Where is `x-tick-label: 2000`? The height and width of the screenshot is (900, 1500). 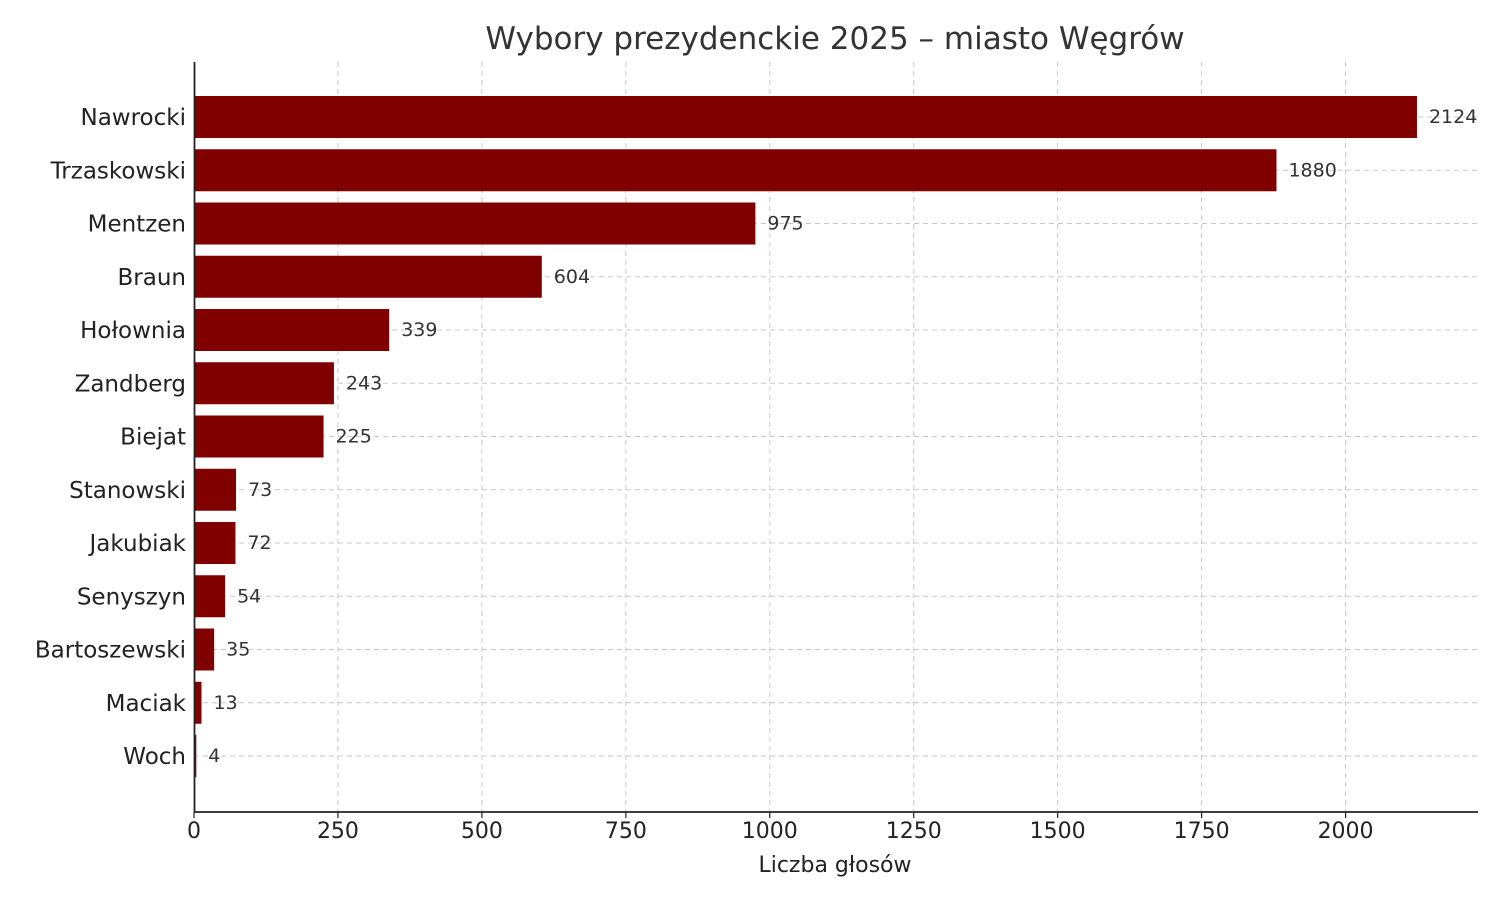 x-tick-label: 2000 is located at coordinates (1346, 831).